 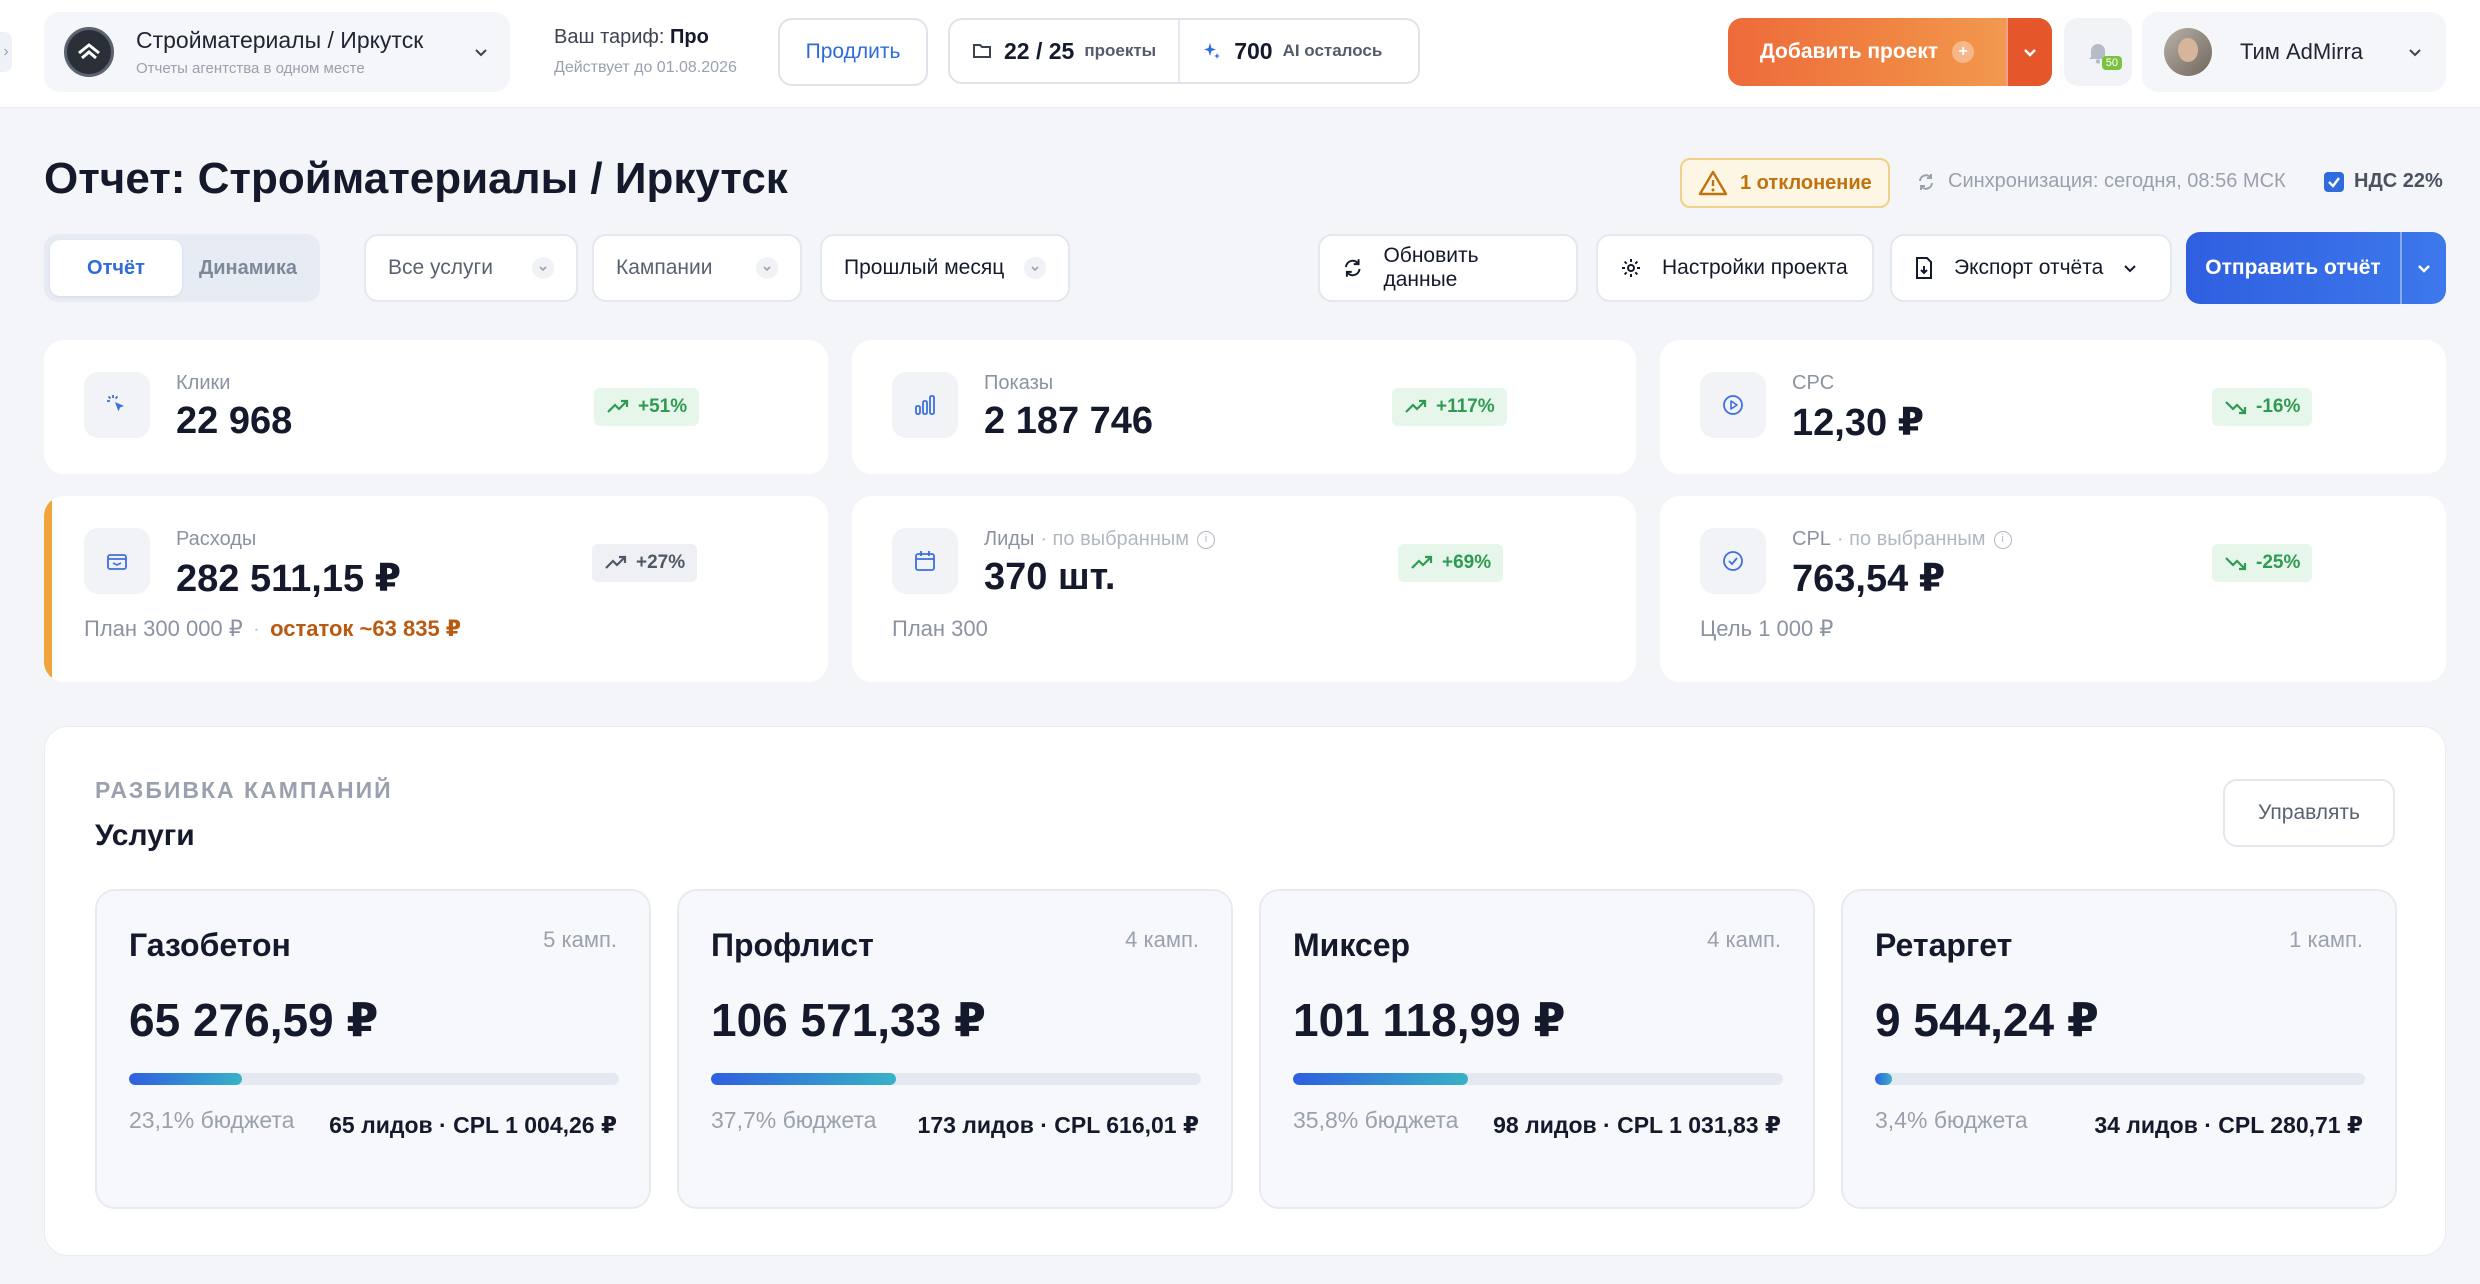 I want to click on refresh-icon, so click(x=1352, y=268).